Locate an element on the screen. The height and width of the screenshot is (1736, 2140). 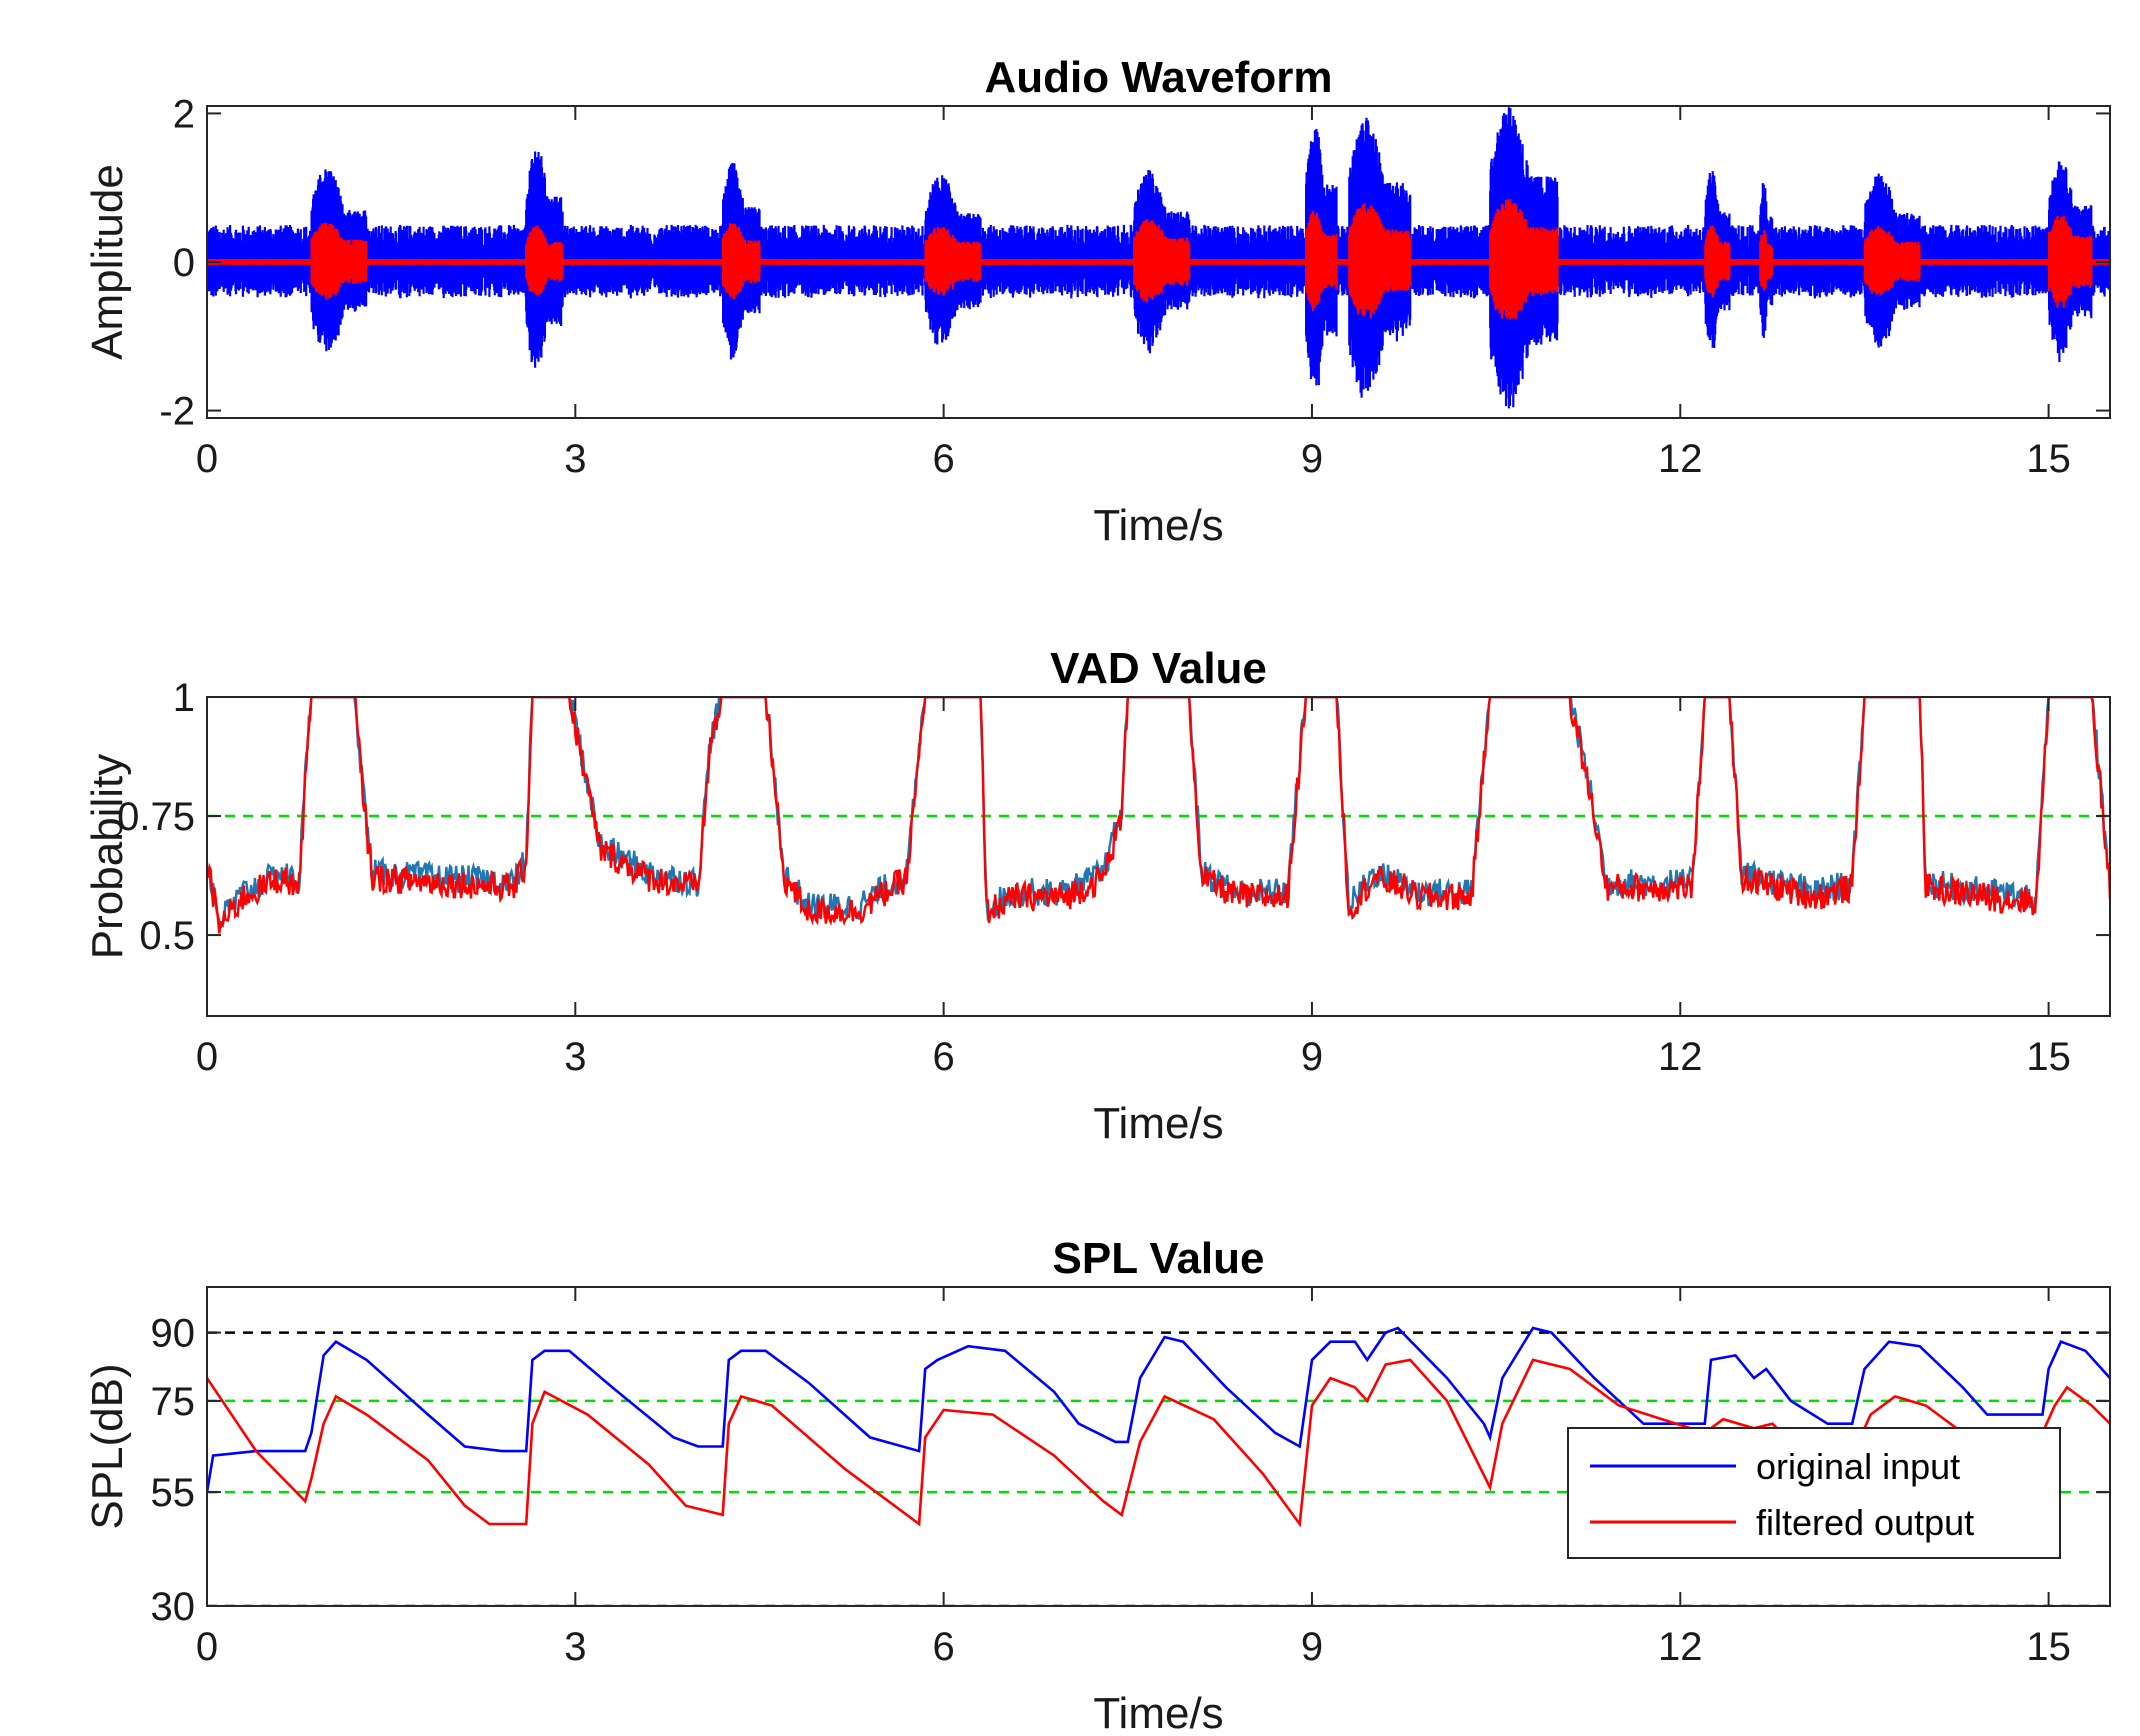
y-tick-label: 55 is located at coordinates (173, 1493).